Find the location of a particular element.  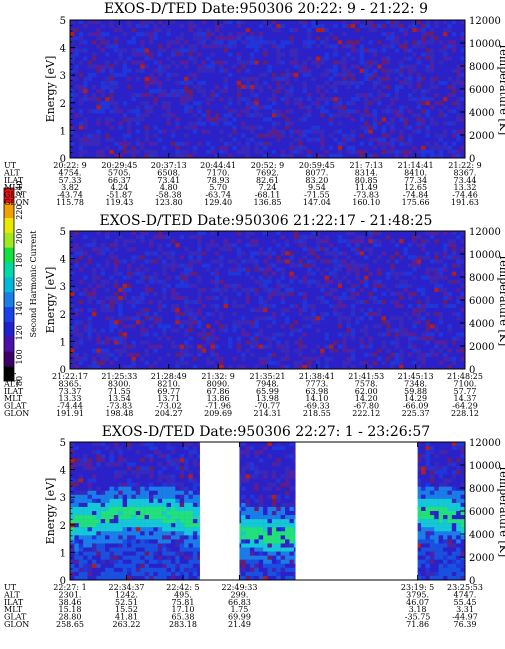

panel-1-y2label: Temperature [K] is located at coordinates (501, 89).